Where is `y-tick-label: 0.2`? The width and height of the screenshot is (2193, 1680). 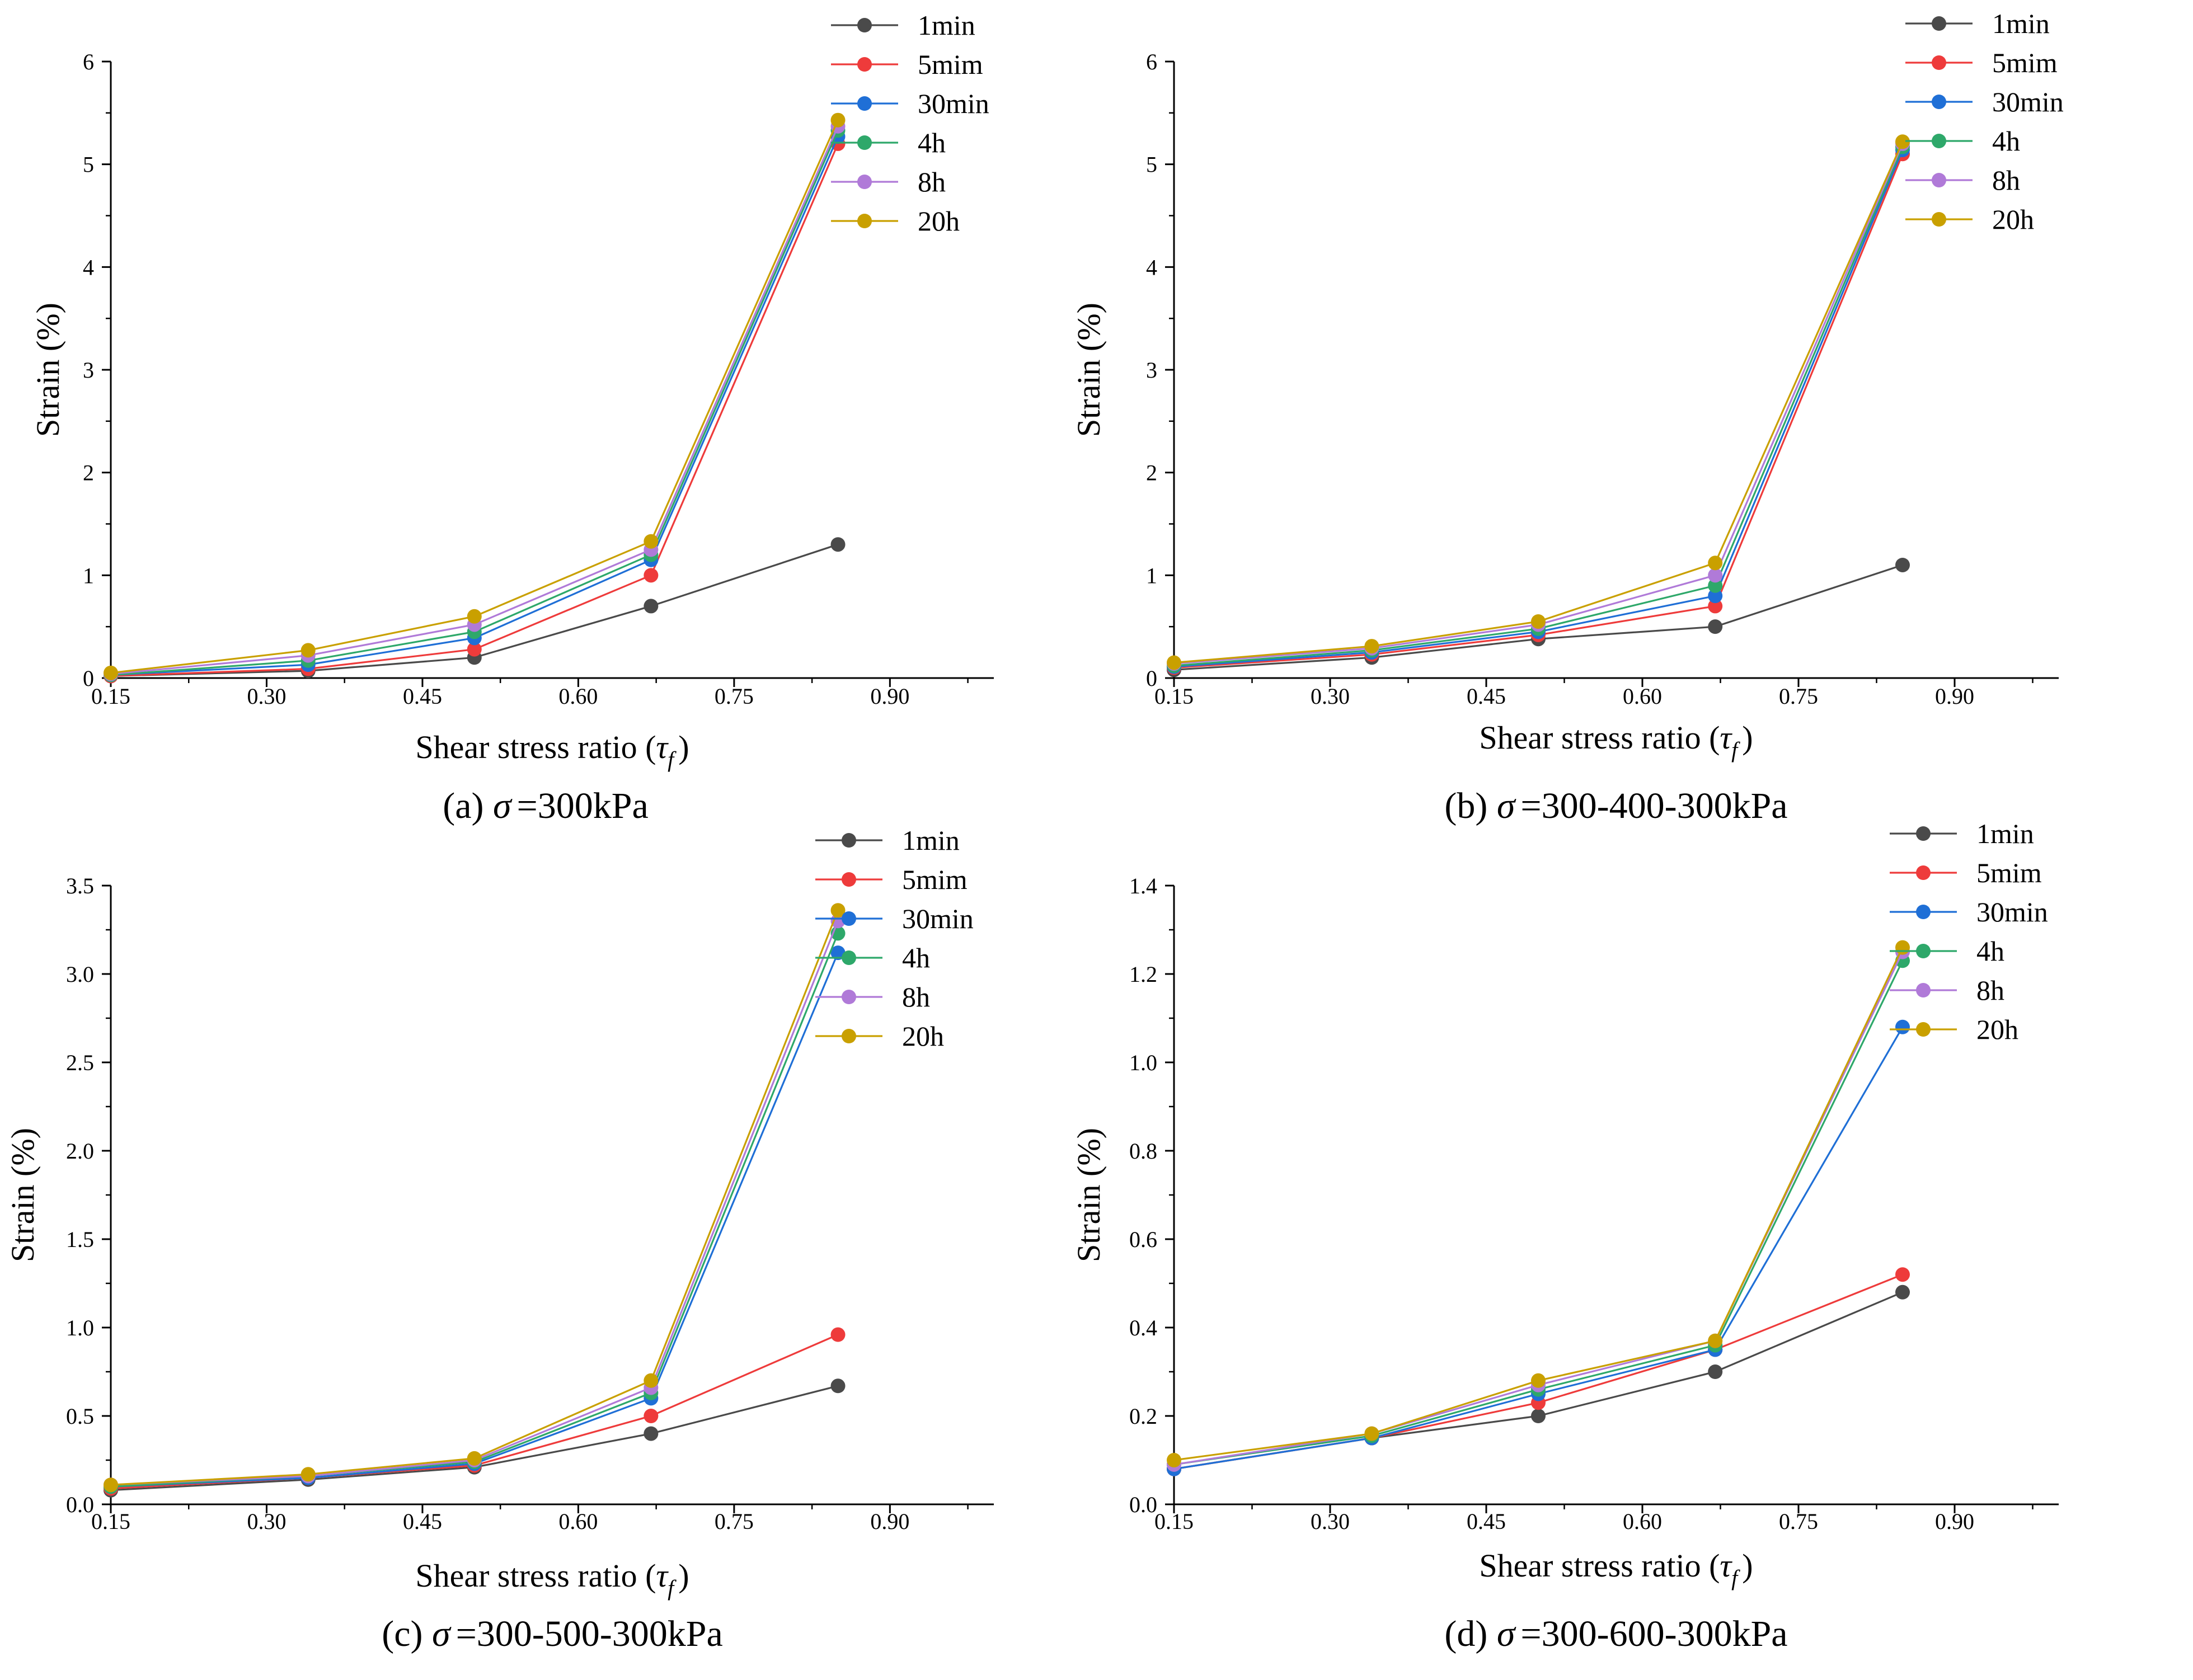 y-tick-label: 0.2 is located at coordinates (1143, 1417).